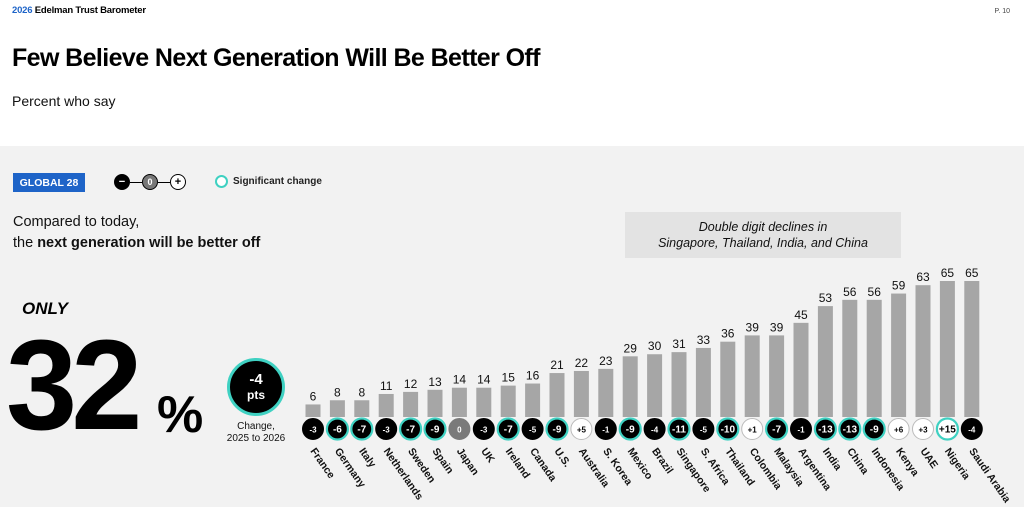  I want to click on change-label-8: -7, so click(508, 429).